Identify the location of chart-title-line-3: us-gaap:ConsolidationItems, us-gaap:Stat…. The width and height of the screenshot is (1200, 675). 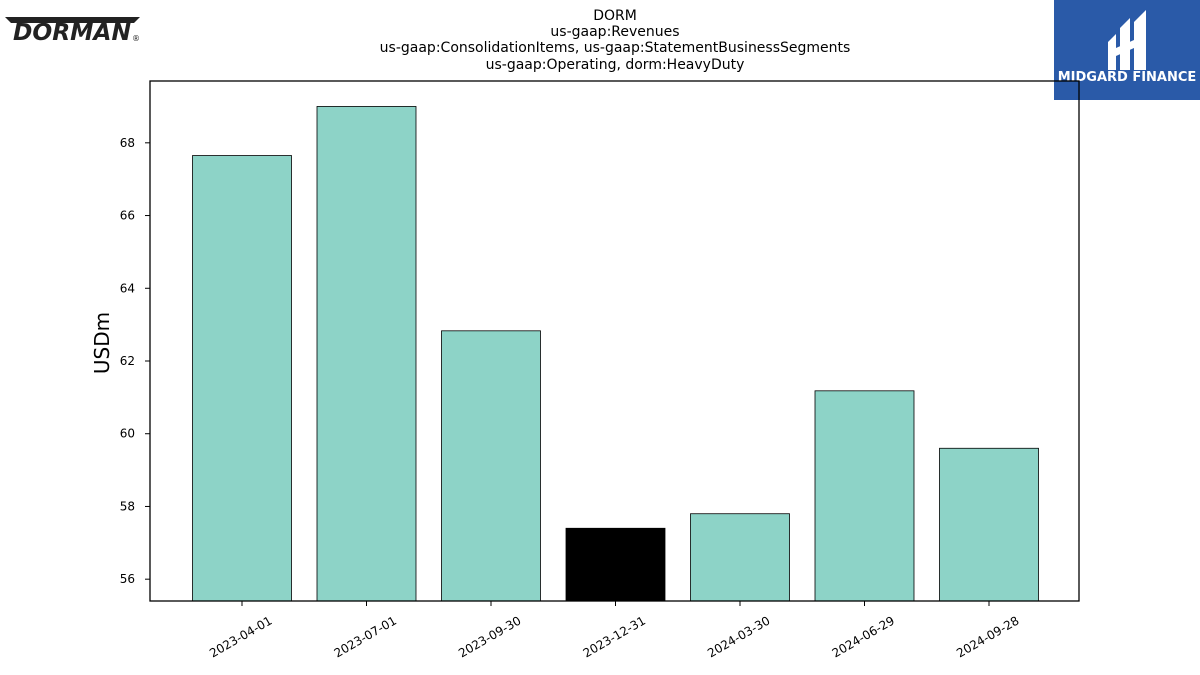
(615, 48).